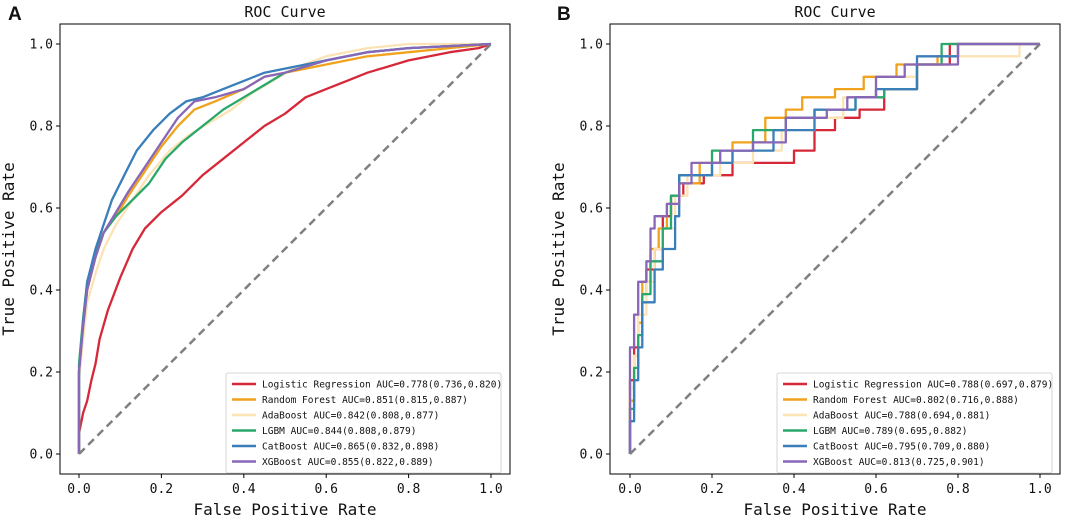  What do you see at coordinates (1039, 489) in the screenshot?
I see `x-tick-label-b: 1.0` at bounding box center [1039, 489].